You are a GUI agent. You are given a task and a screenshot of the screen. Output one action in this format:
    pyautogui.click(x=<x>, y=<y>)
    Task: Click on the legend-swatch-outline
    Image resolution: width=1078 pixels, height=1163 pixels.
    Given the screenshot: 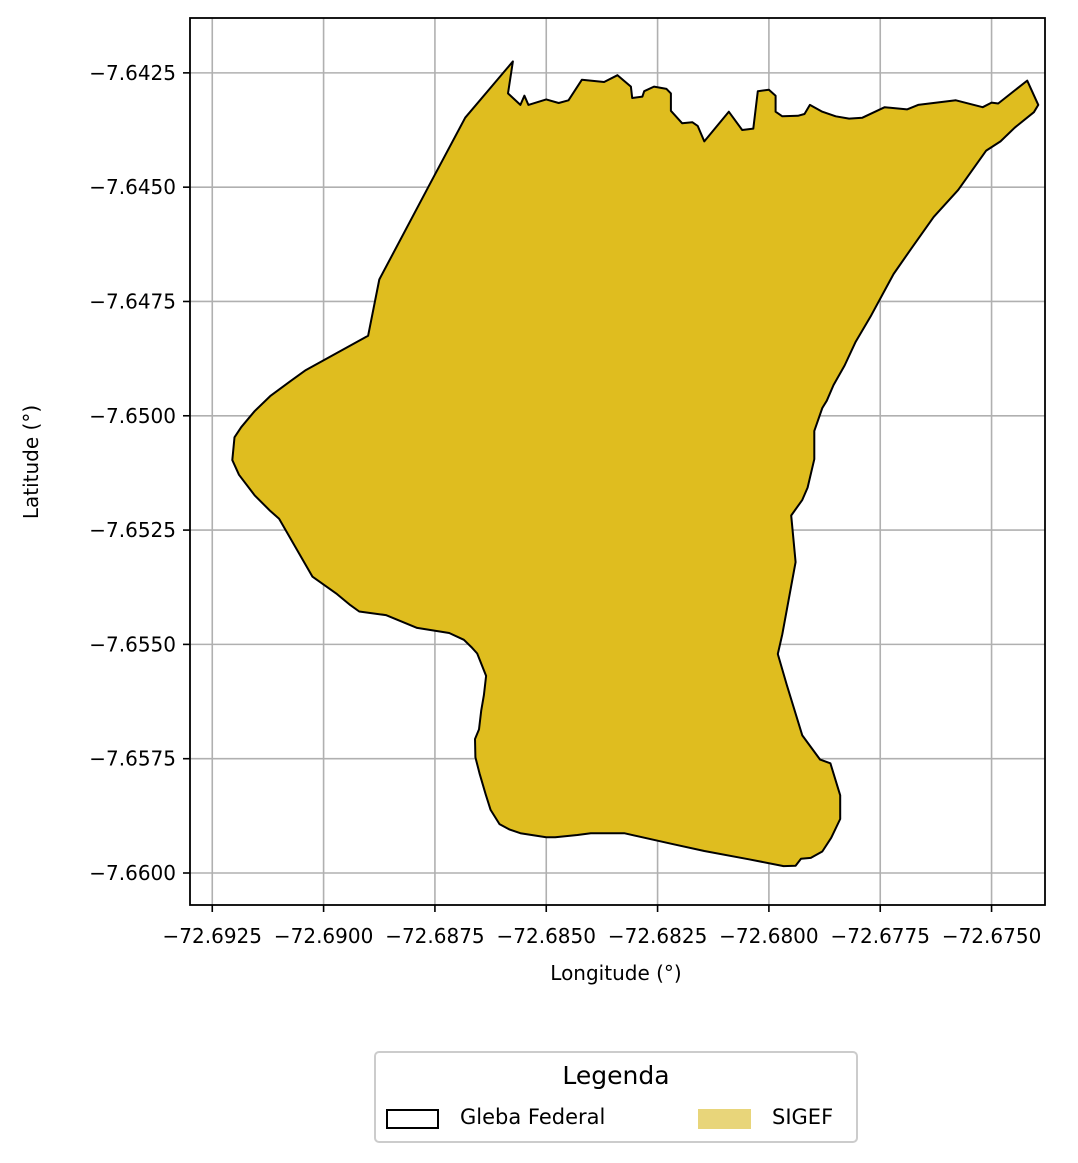 What is the action you would take?
    pyautogui.click(x=412, y=1119)
    